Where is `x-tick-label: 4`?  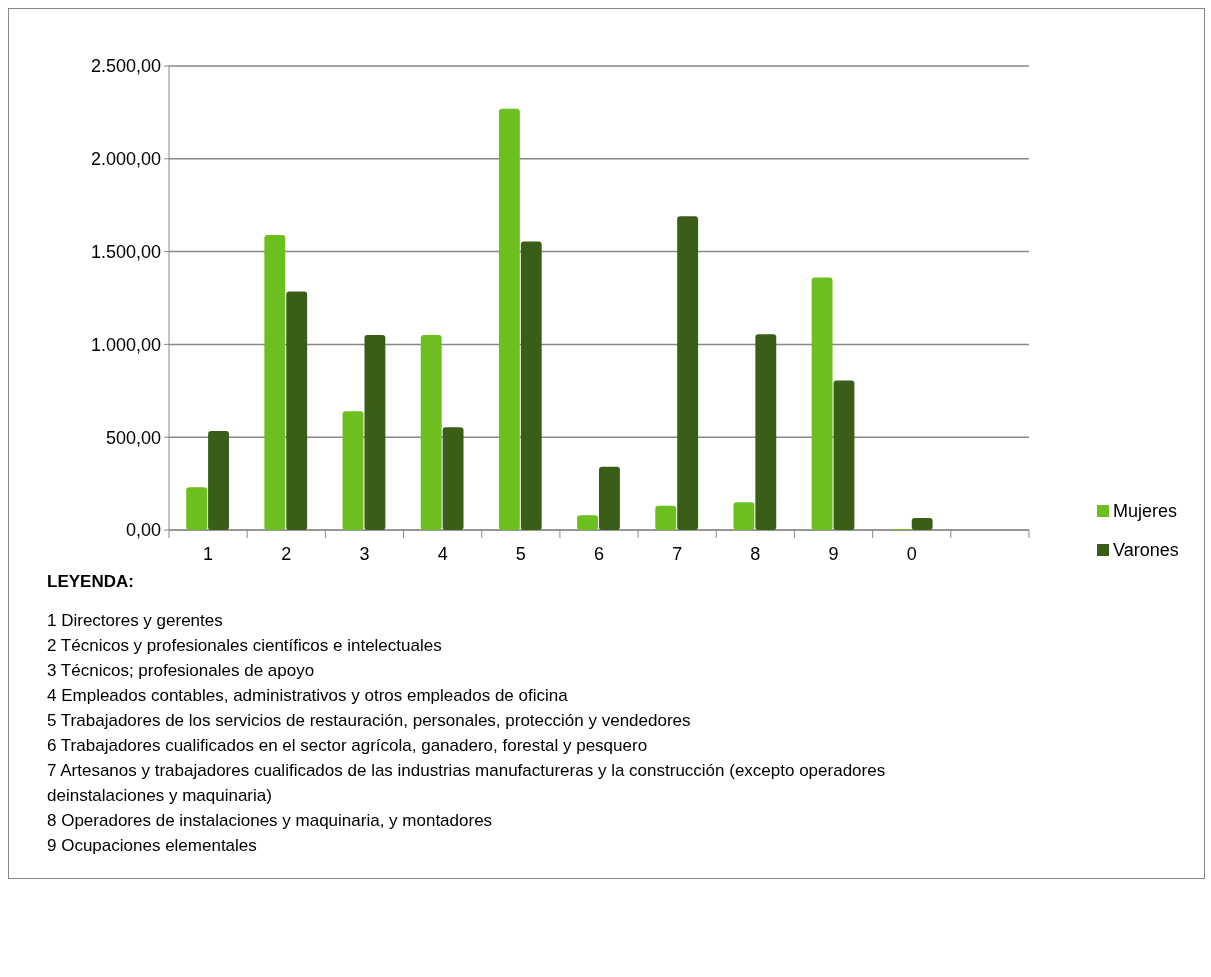 x-tick-label: 4 is located at coordinates (442, 554).